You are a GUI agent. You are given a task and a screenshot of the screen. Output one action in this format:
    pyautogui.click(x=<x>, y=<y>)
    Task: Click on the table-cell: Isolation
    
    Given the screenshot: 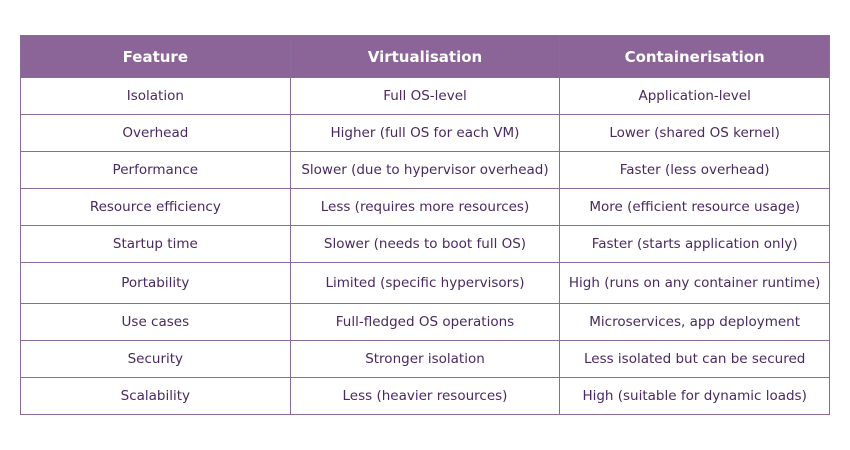 What is the action you would take?
    pyautogui.click(x=155, y=96)
    